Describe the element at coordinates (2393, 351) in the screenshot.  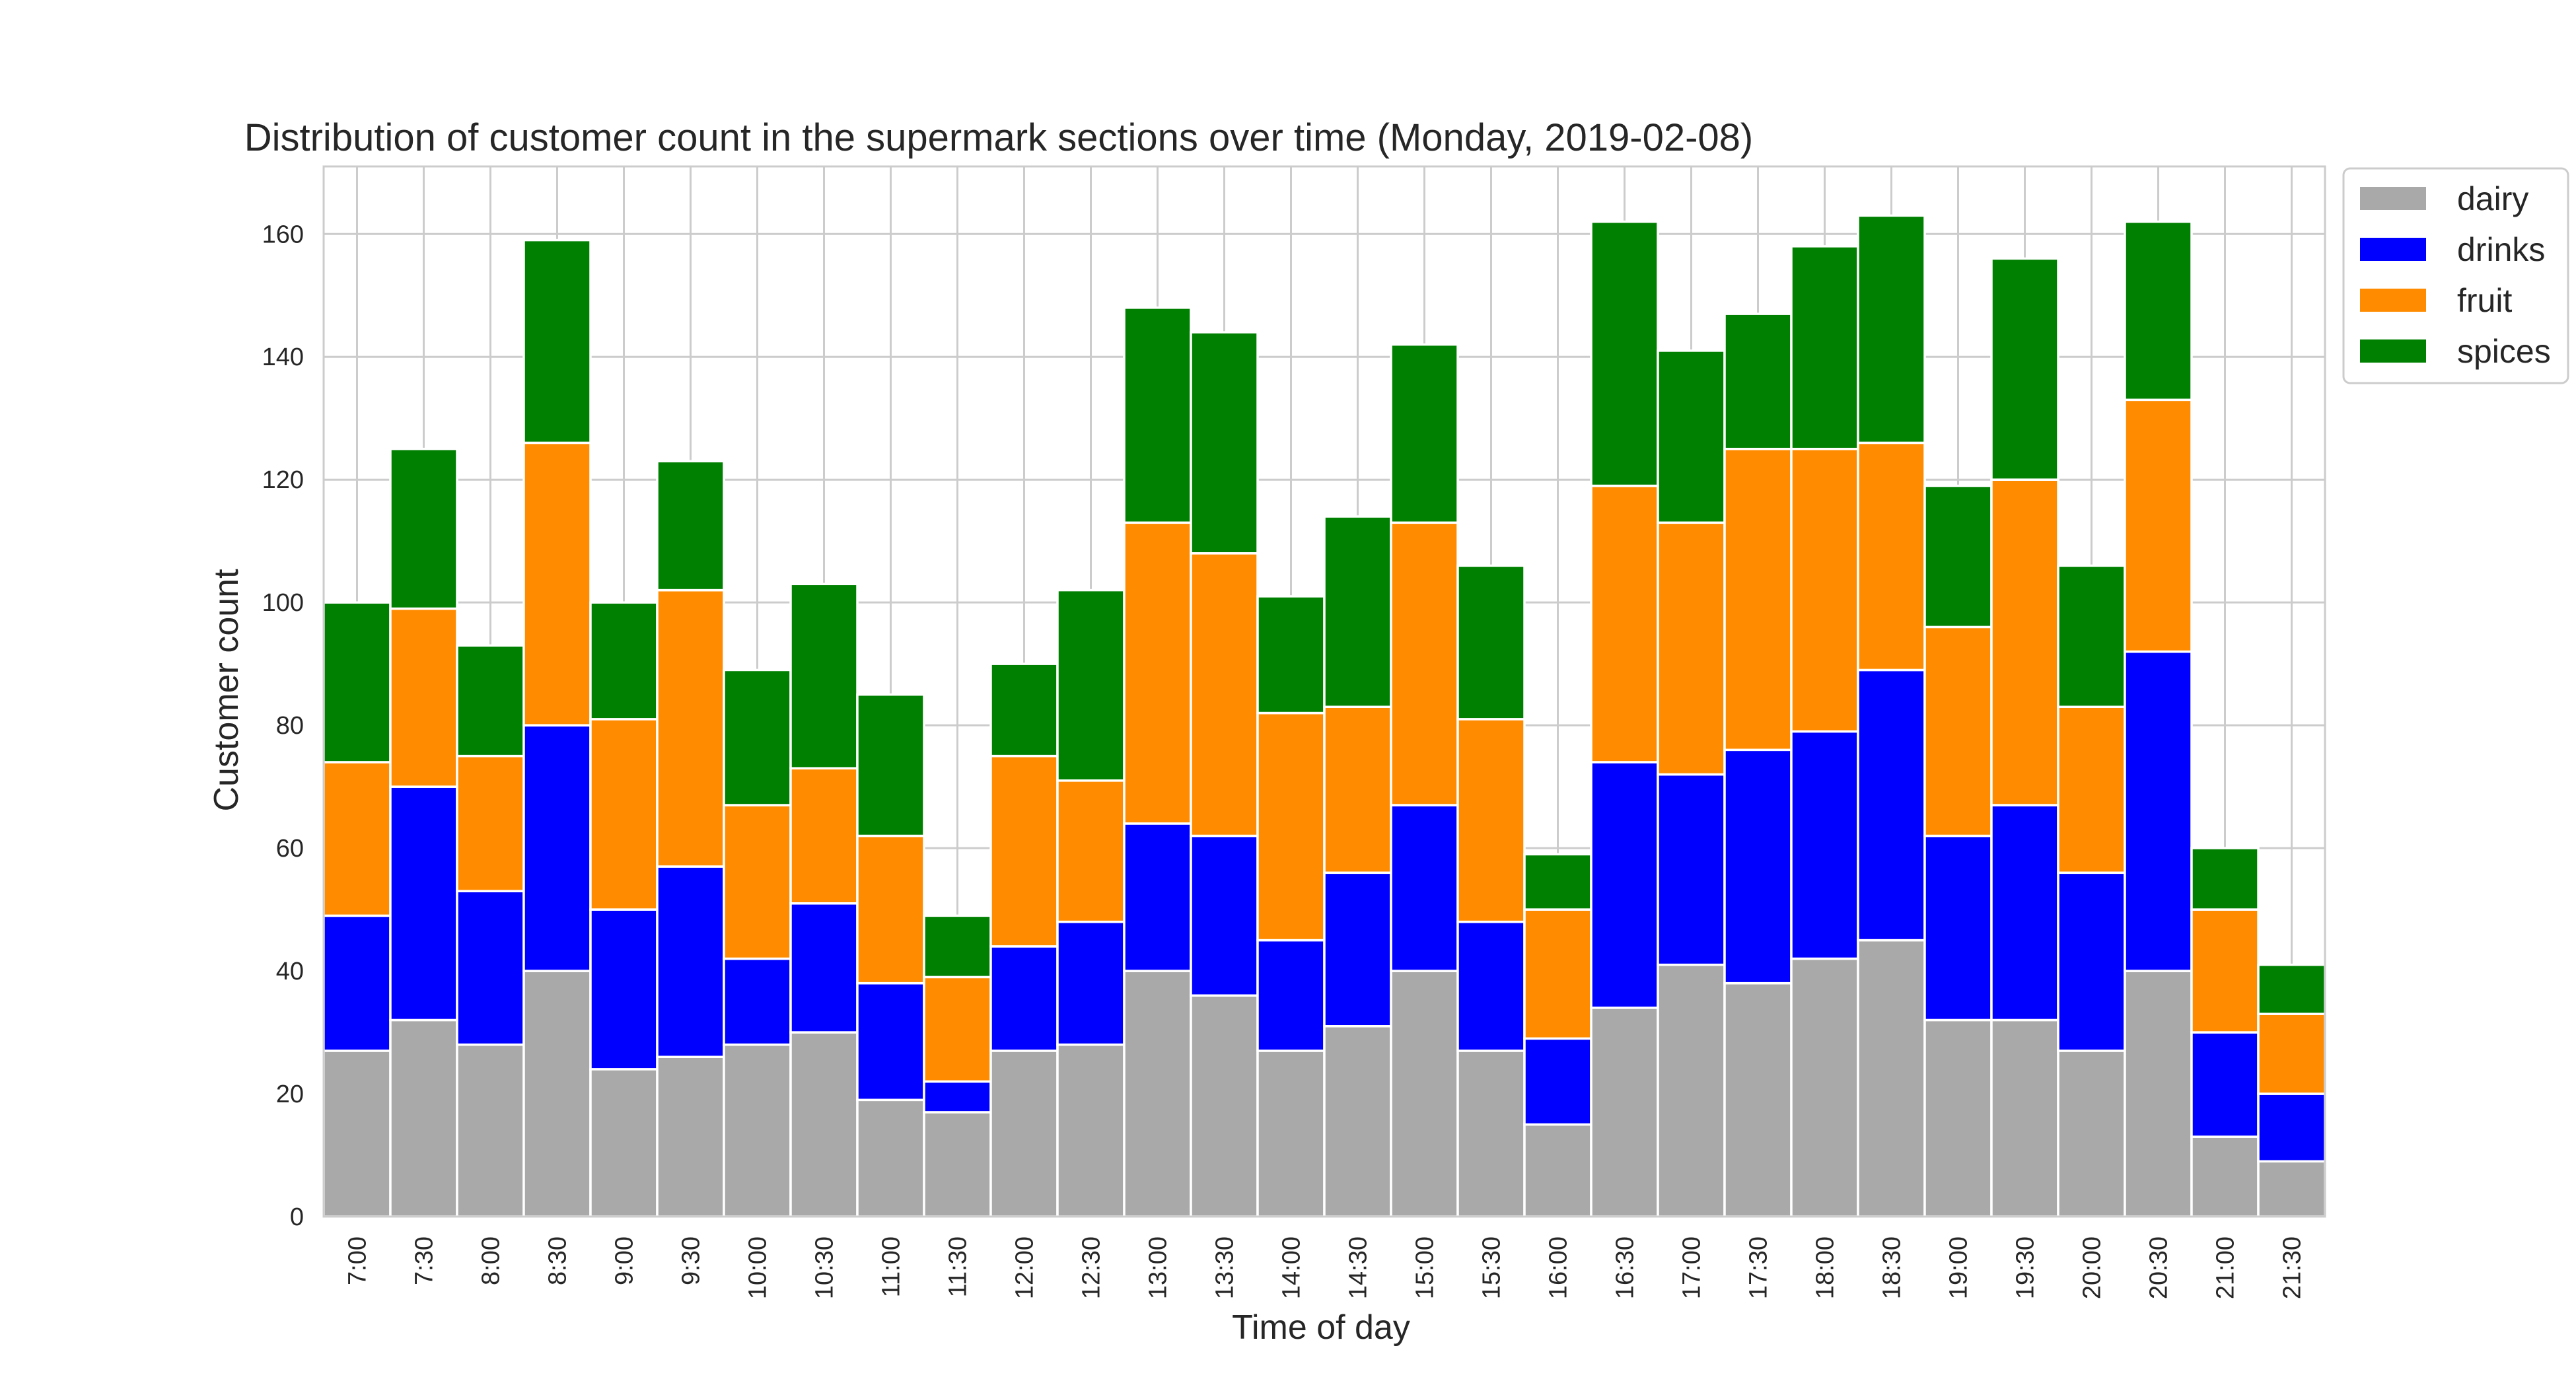
I see `legend-swatch-spices` at that location.